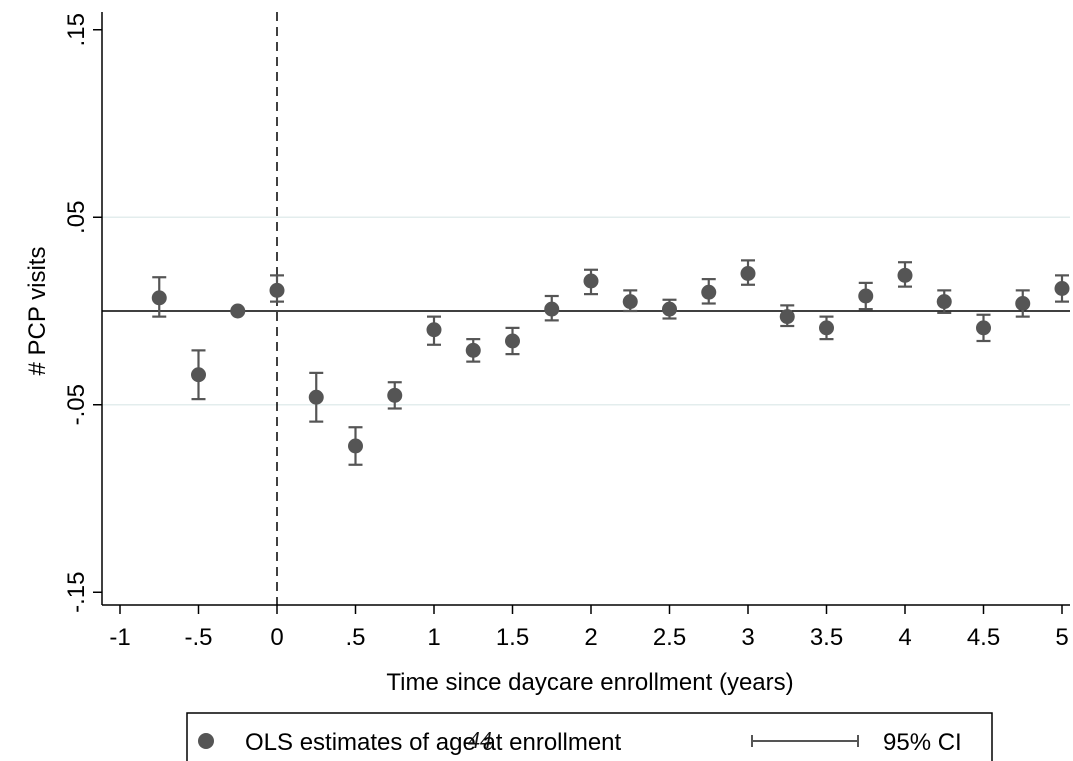  I want to click on x-tick-label: 3.5, so click(826, 637).